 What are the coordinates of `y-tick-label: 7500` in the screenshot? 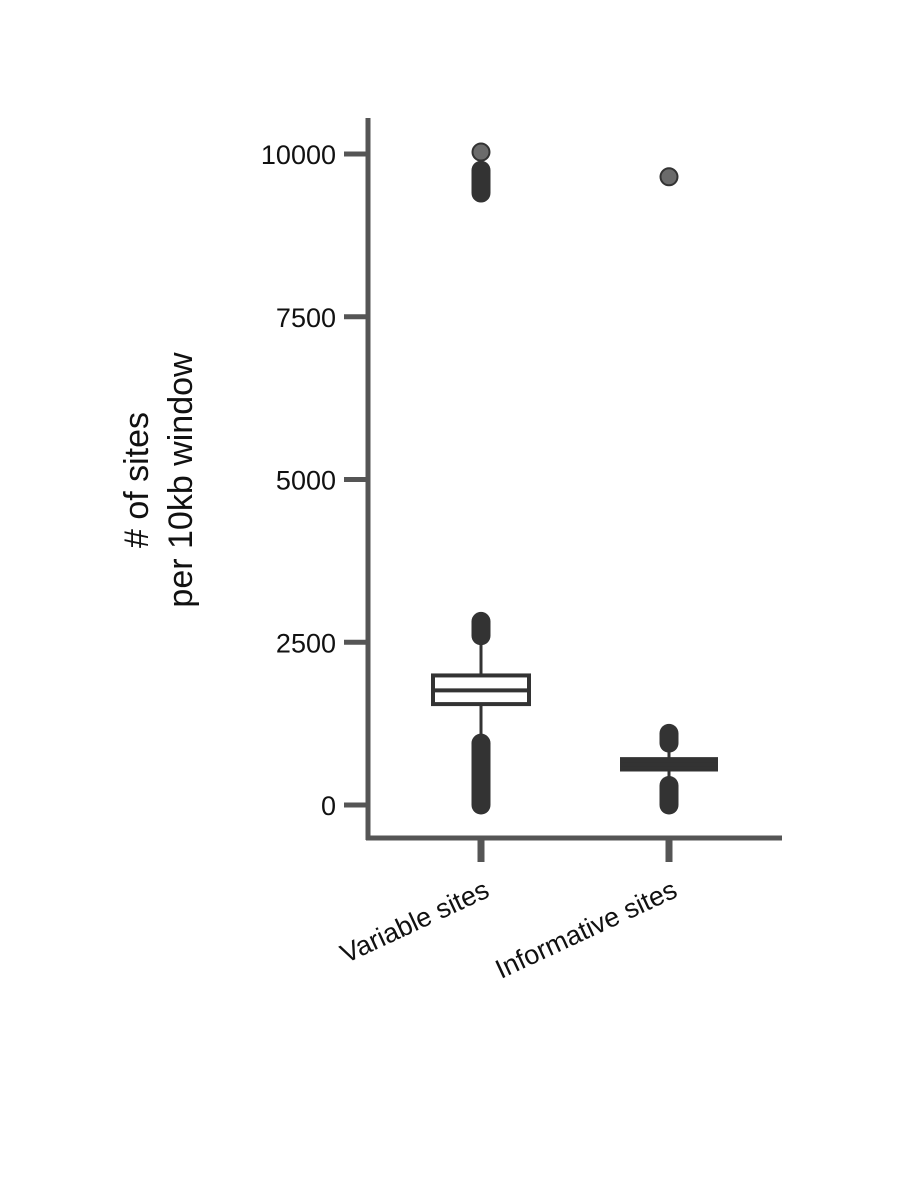 It's located at (306, 318).